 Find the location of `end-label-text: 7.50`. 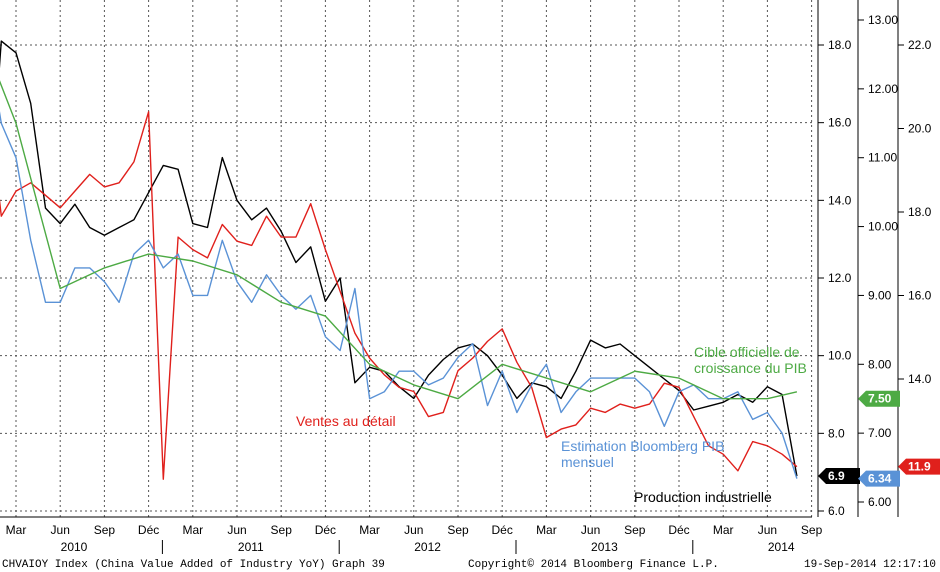

end-label-text: 7.50 is located at coordinates (880, 399).